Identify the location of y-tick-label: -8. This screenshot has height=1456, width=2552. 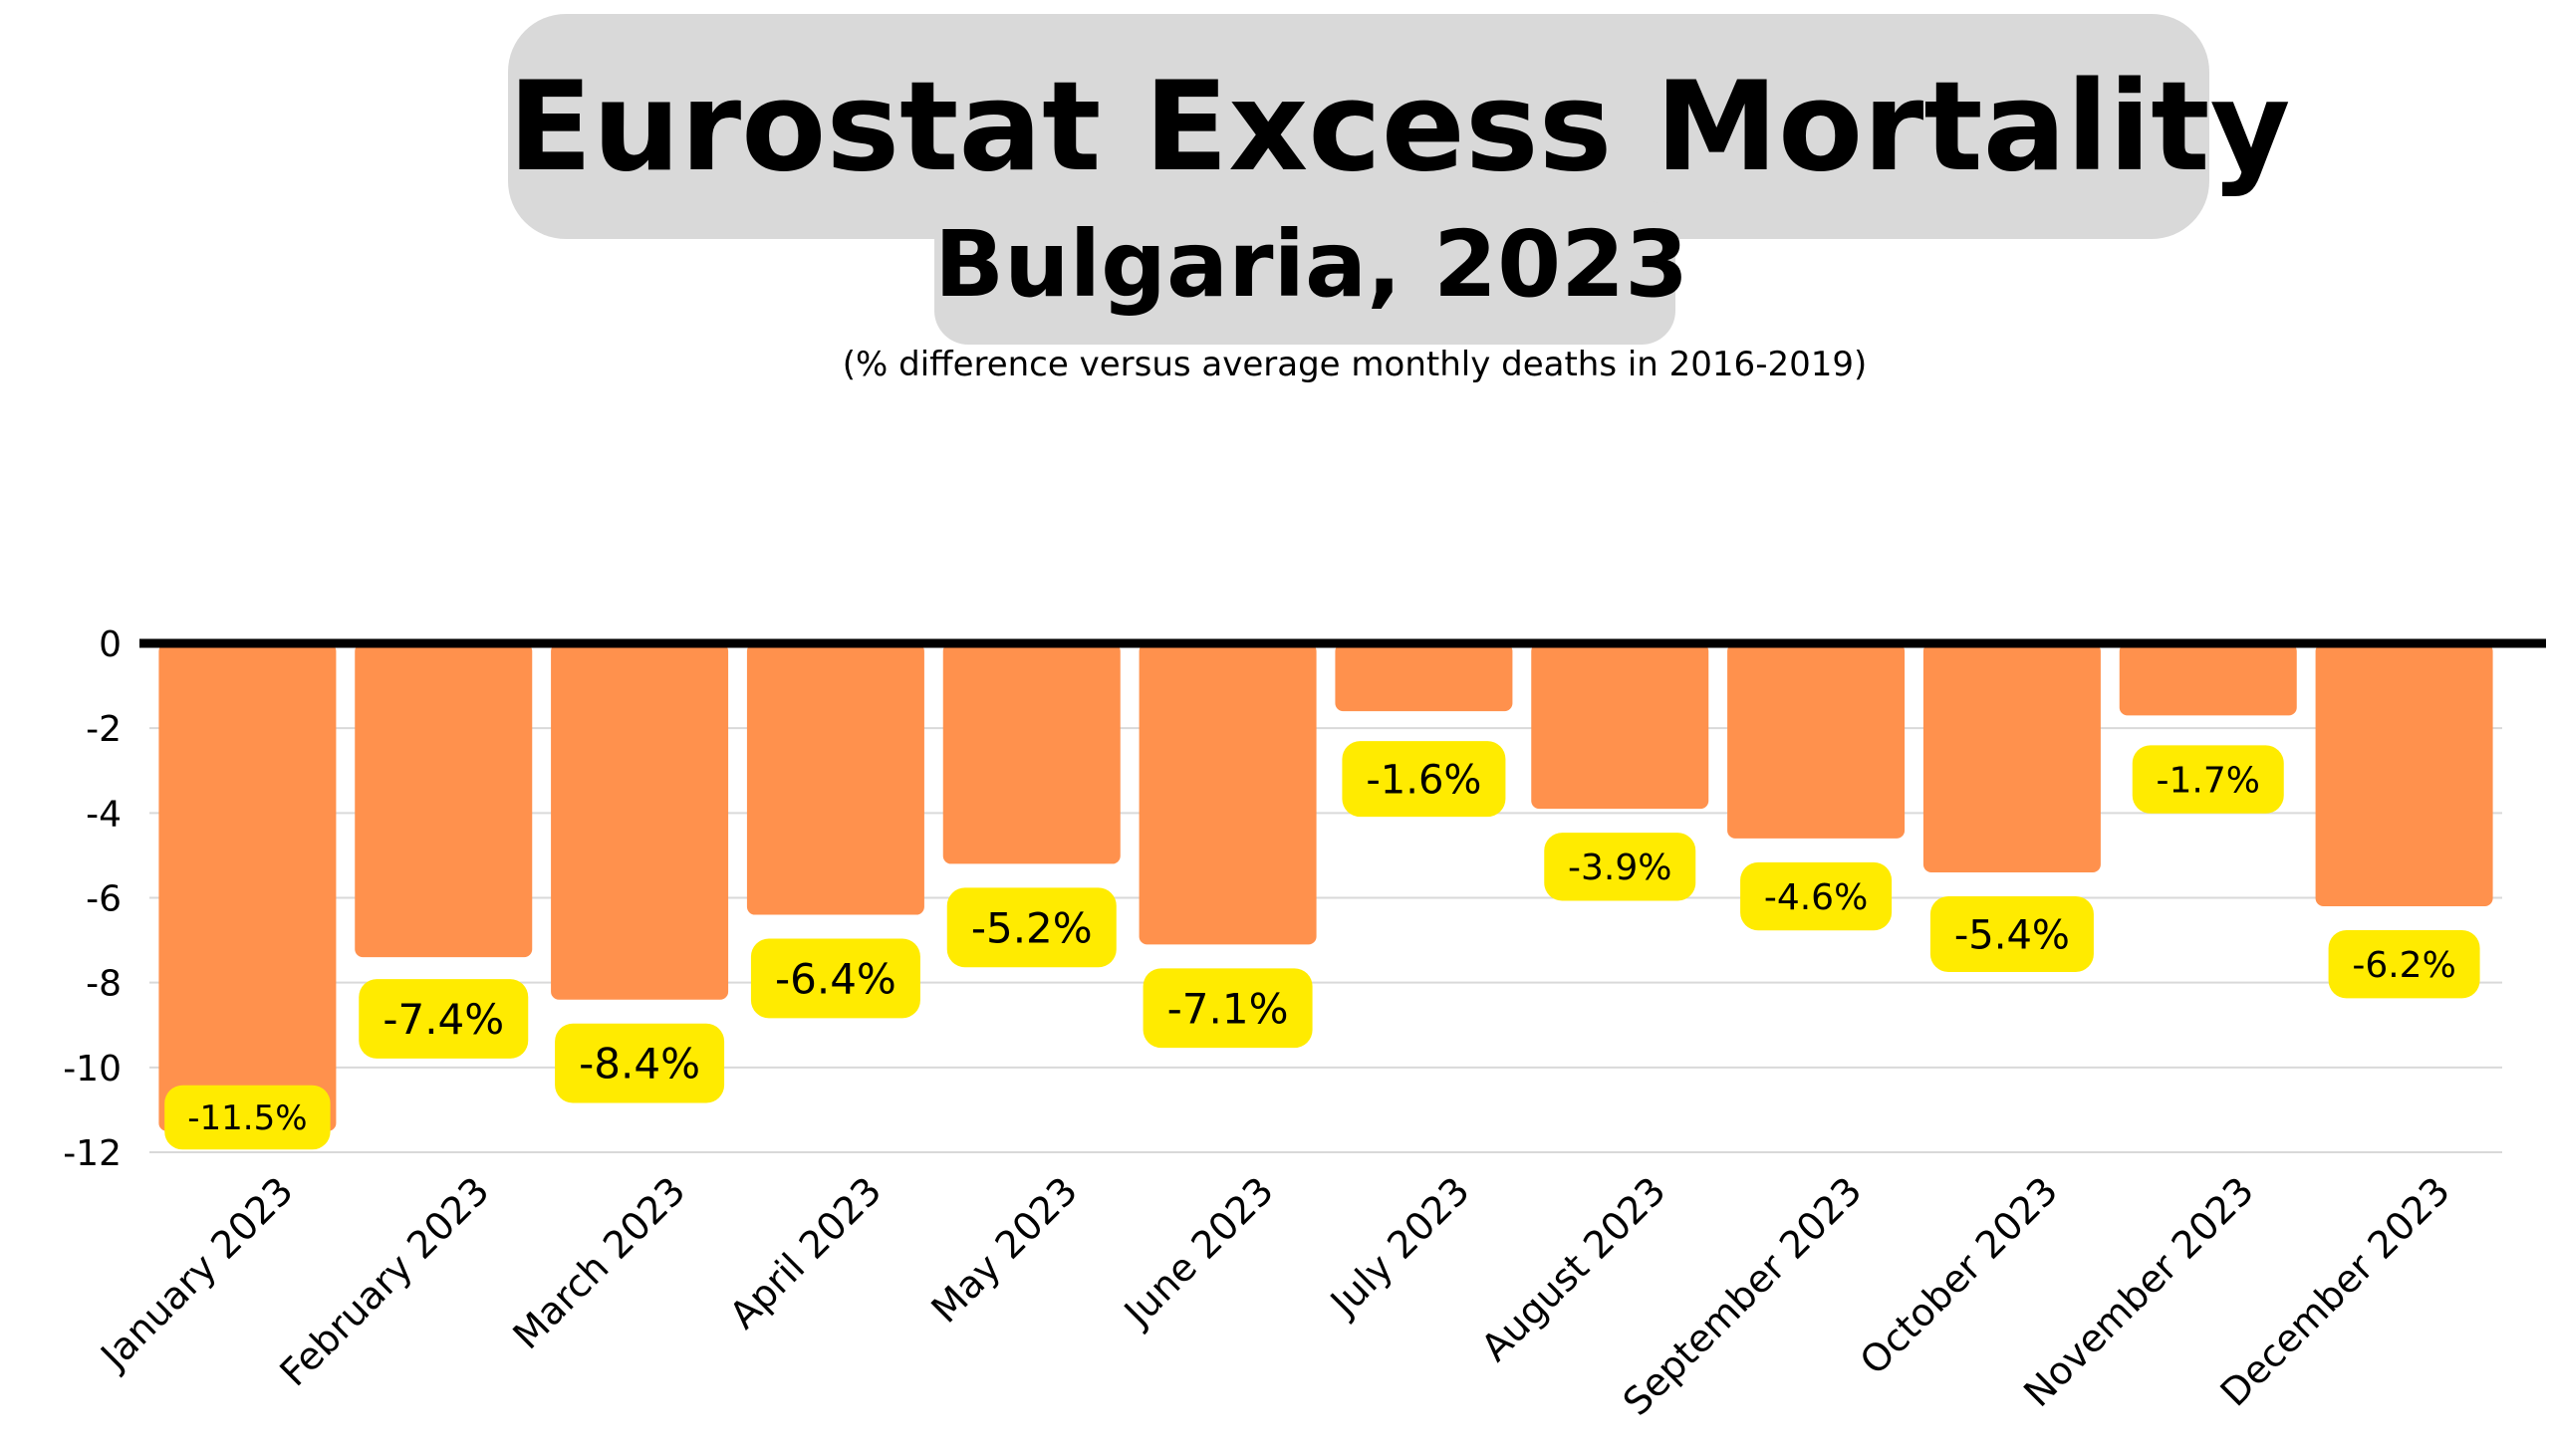
(104, 984).